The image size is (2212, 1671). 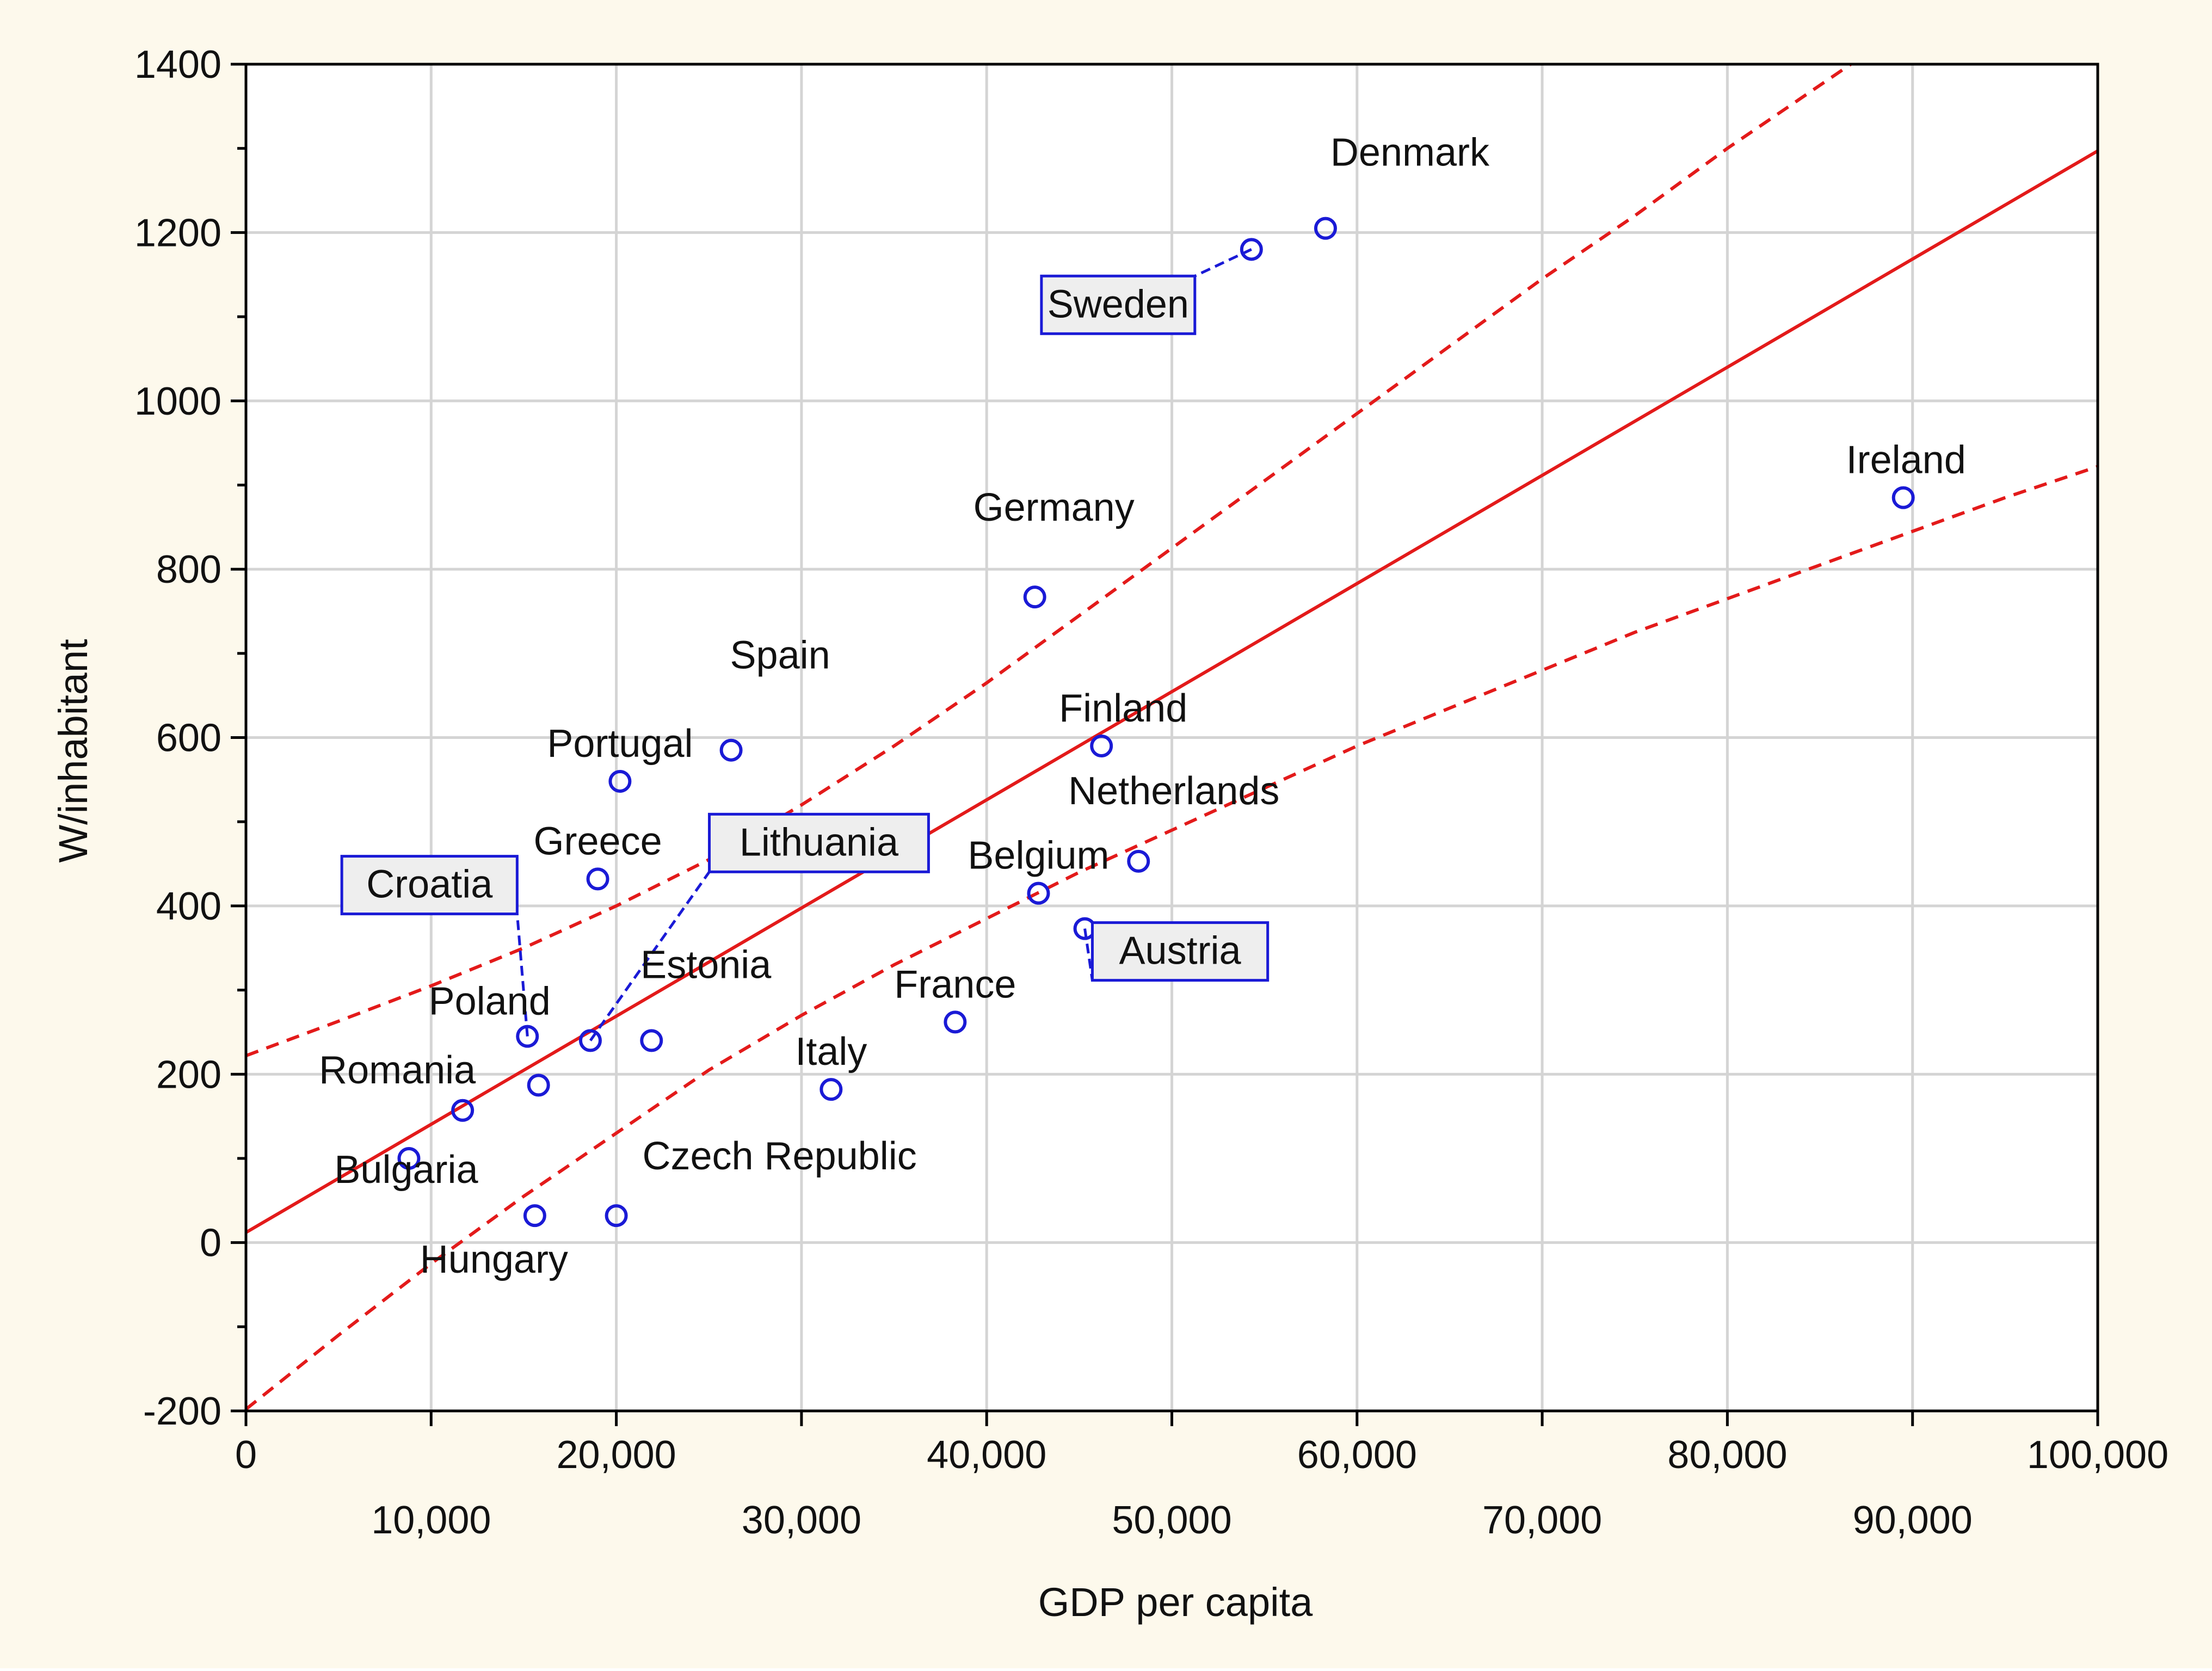 What do you see at coordinates (706, 964) in the screenshot?
I see `point-label-estonia: Estonia` at bounding box center [706, 964].